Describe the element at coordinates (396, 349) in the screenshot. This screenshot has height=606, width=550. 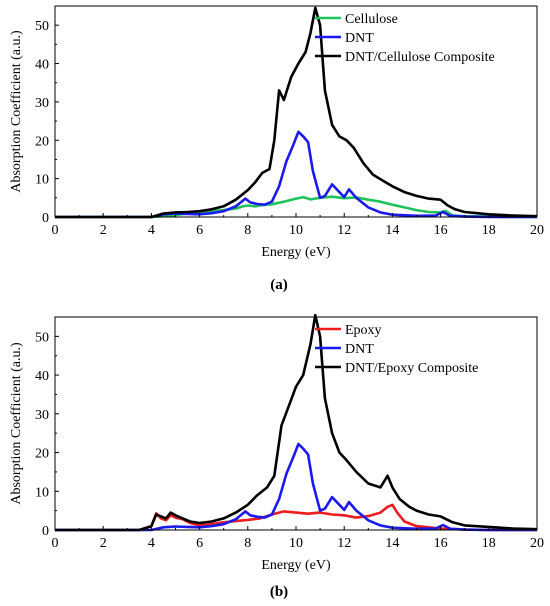
I see `legend: Epoxy DNT DNT/Epoxy Composite` at that location.